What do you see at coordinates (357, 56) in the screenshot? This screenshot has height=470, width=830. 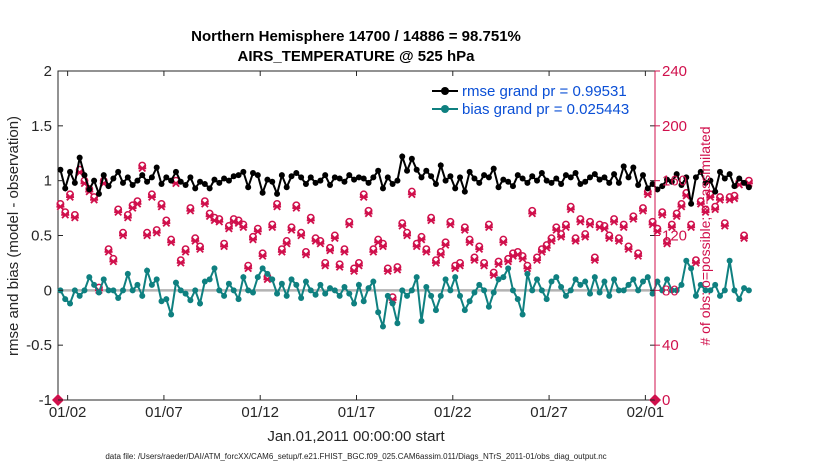 I see `chart-title-line2: AIRS_TEMPERATURE @ 525 hPa` at bounding box center [357, 56].